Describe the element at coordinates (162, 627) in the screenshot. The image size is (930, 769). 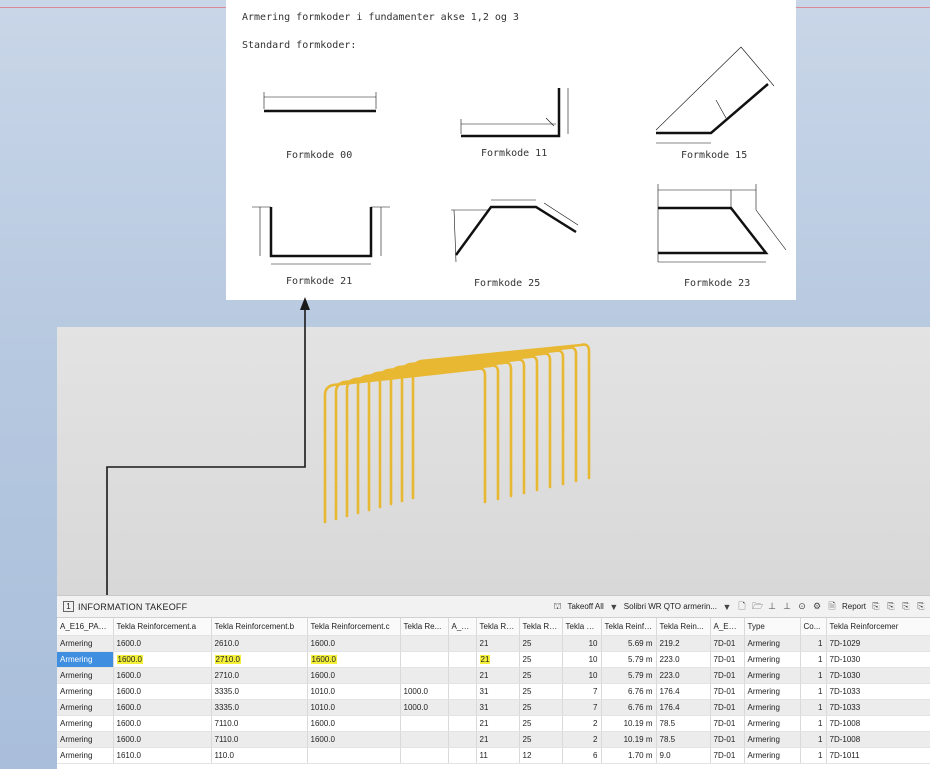
I see `column-header: Tekla Reinforcement.a` at that location.